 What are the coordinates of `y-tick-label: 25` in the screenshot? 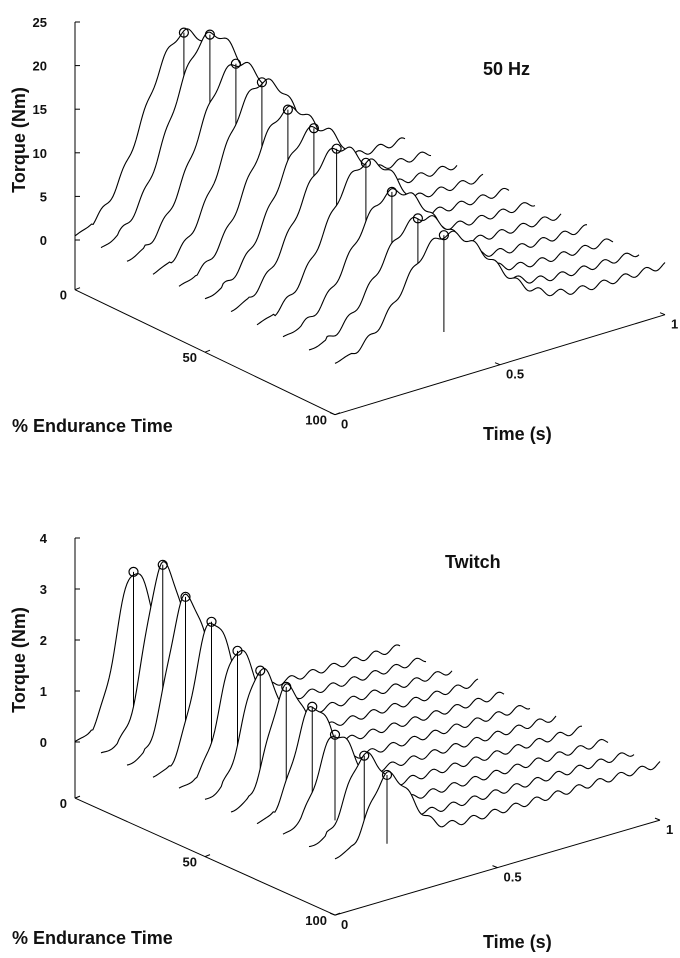 It's located at (40, 22).